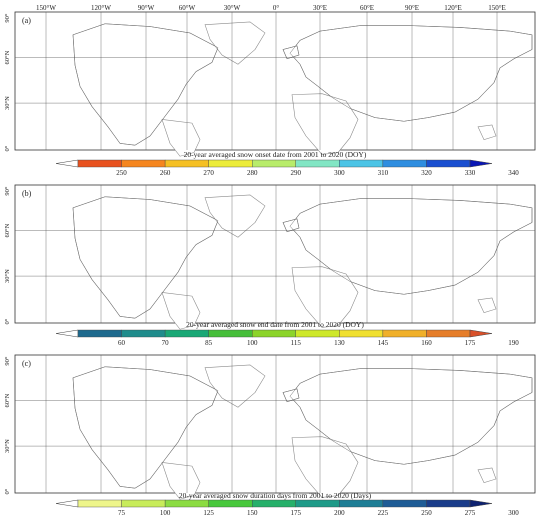 The image size is (550, 526). Describe the element at coordinates (146, 8) in the screenshot. I see `longitude-label: 90°W` at that location.